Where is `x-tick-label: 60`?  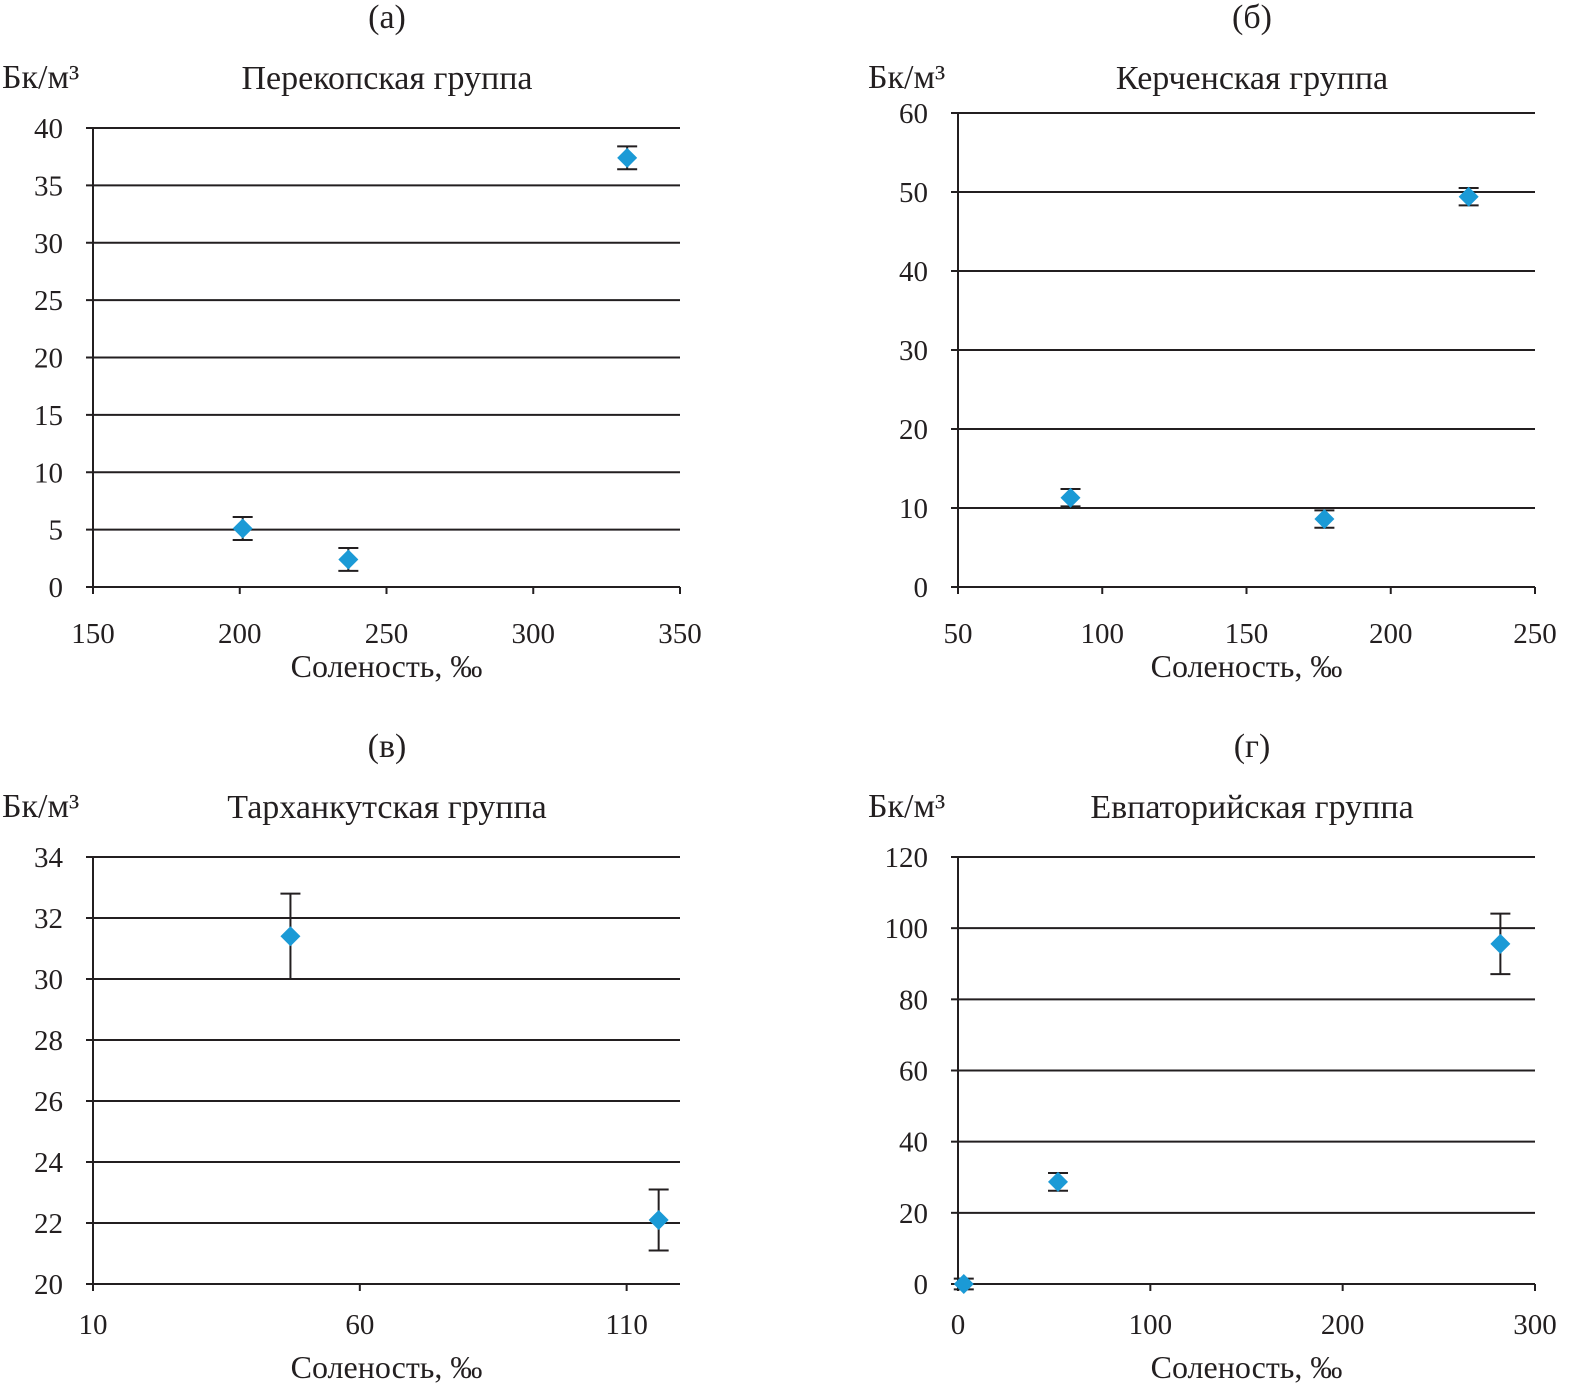 x-tick-label: 60 is located at coordinates (359, 1325).